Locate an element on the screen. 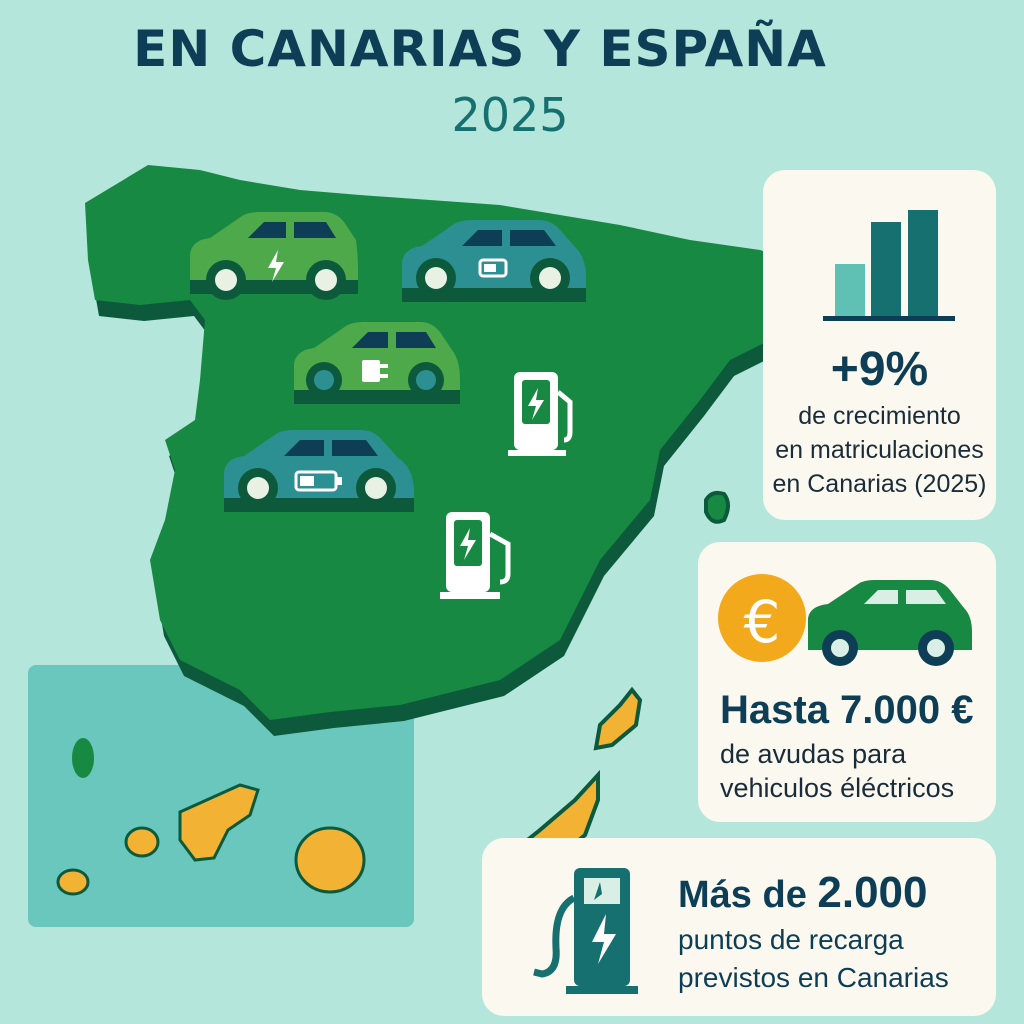 The height and width of the screenshot is (1024, 1024). growth-line-3: en Canarias (2025) is located at coordinates (879, 484).